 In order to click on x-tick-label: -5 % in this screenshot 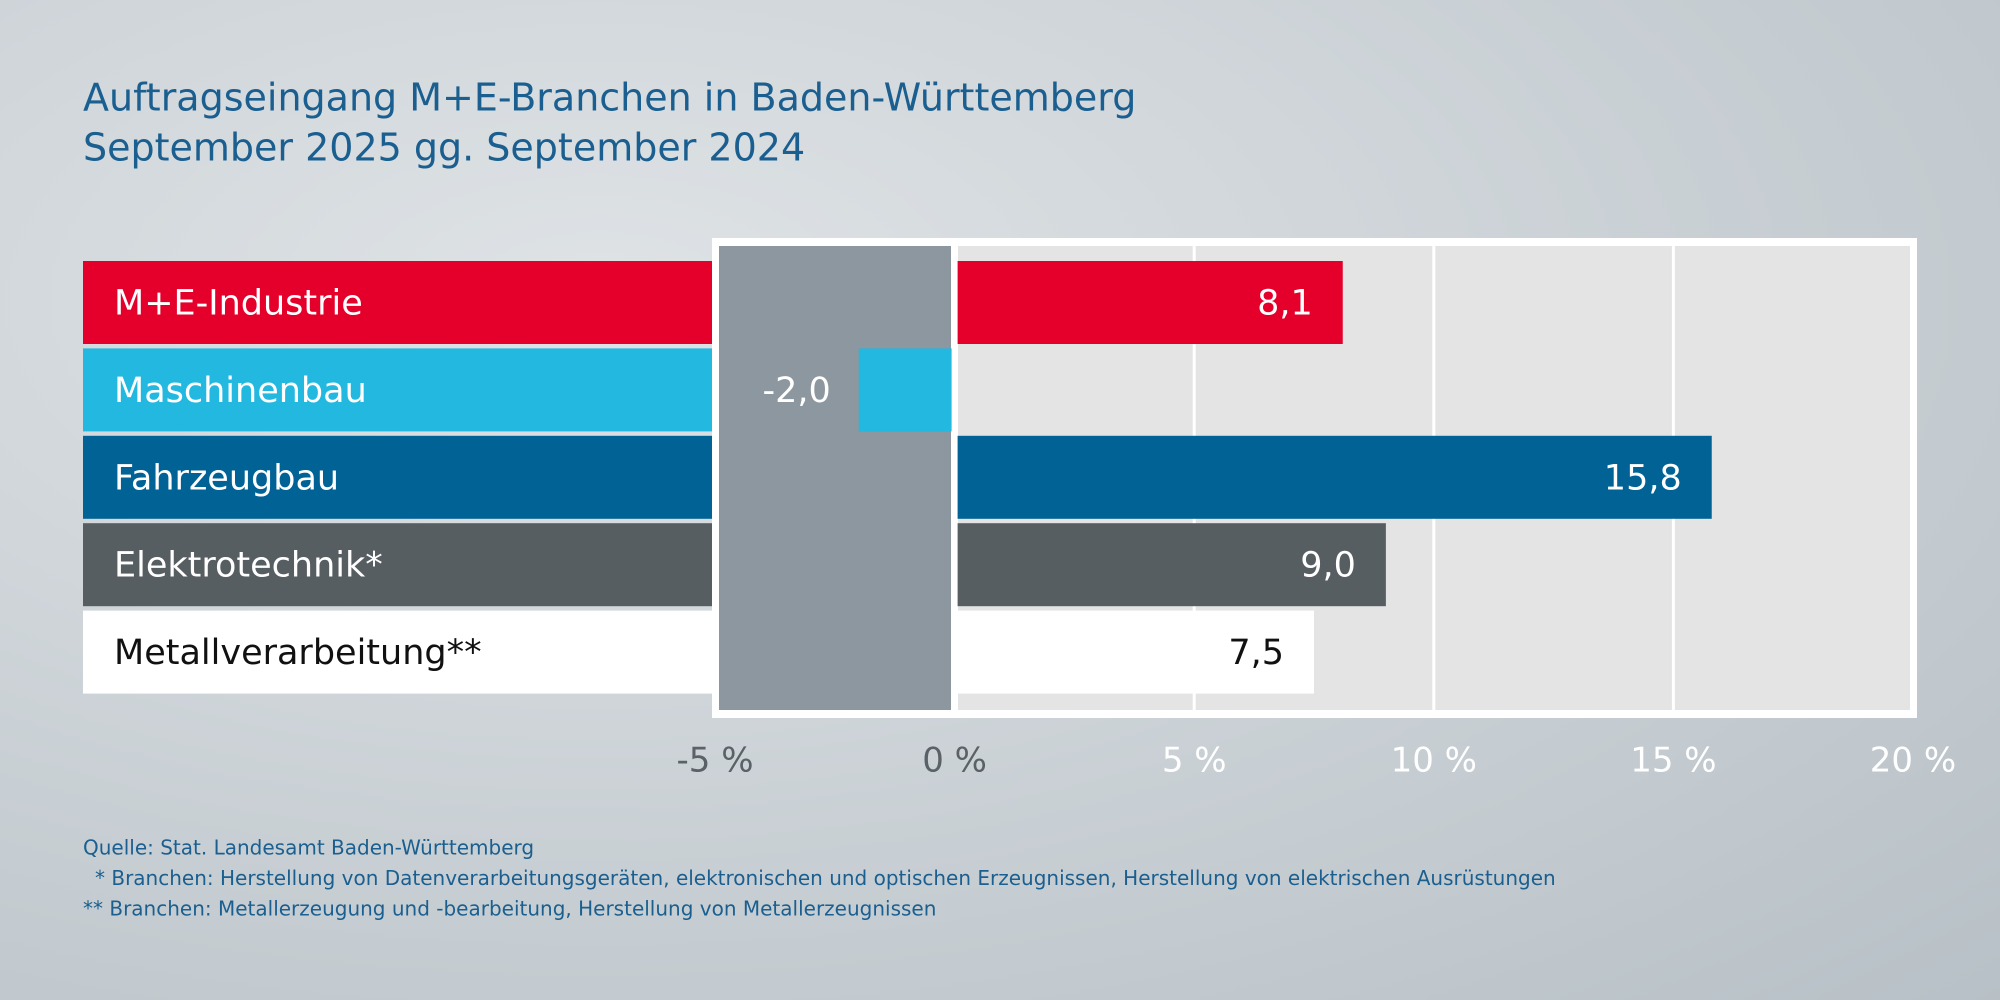, I will do `click(714, 761)`.